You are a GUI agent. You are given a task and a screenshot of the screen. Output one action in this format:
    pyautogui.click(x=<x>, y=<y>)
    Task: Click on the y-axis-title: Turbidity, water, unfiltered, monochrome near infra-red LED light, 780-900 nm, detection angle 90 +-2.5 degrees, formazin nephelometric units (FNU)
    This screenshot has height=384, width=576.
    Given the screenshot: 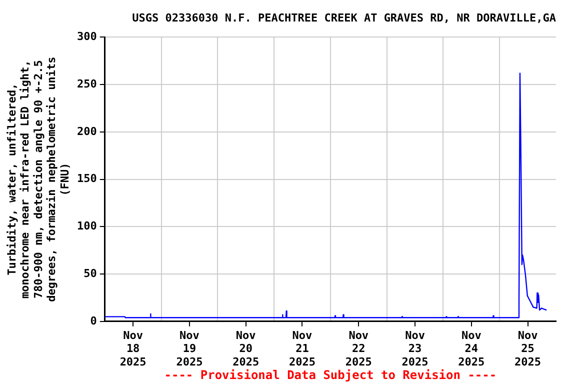 What is the action you would take?
    pyautogui.click(x=38, y=179)
    